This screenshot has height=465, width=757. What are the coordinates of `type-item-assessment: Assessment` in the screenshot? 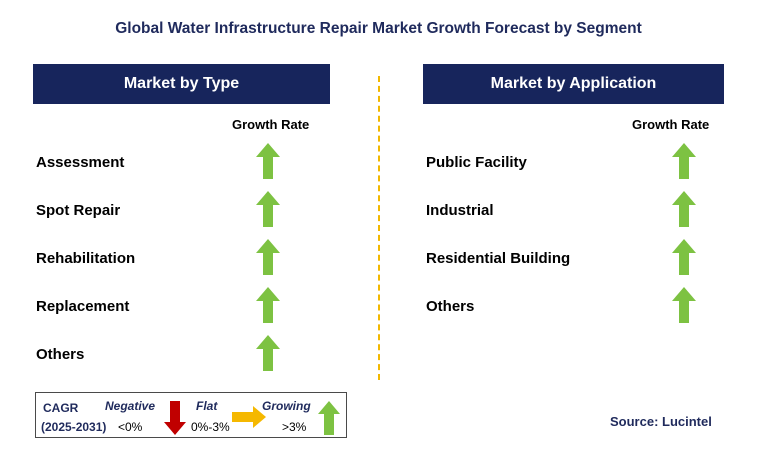 It's located at (80, 162).